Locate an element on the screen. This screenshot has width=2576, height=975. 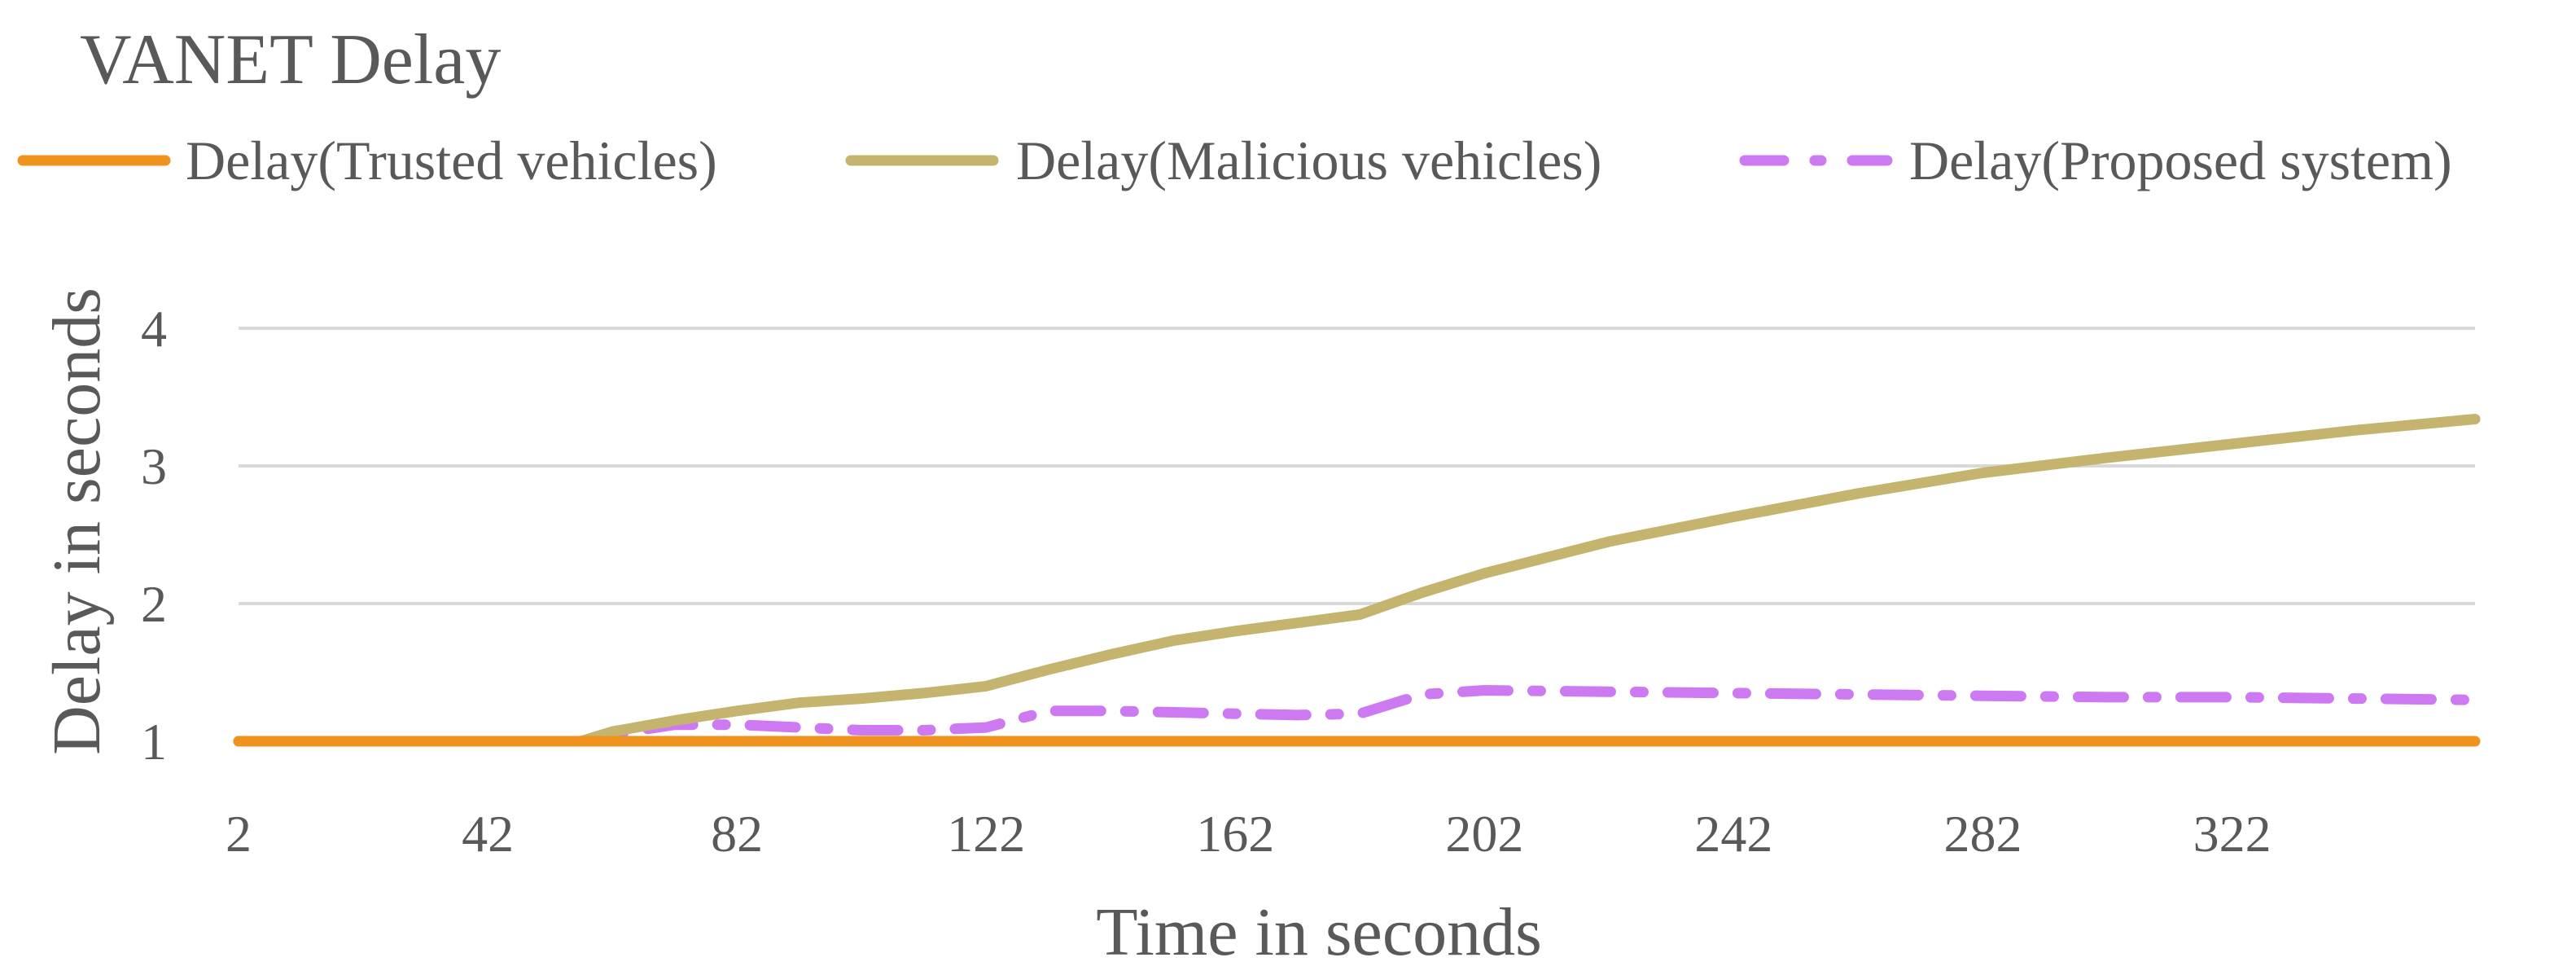
x-tick-label: 82 is located at coordinates (737, 834).